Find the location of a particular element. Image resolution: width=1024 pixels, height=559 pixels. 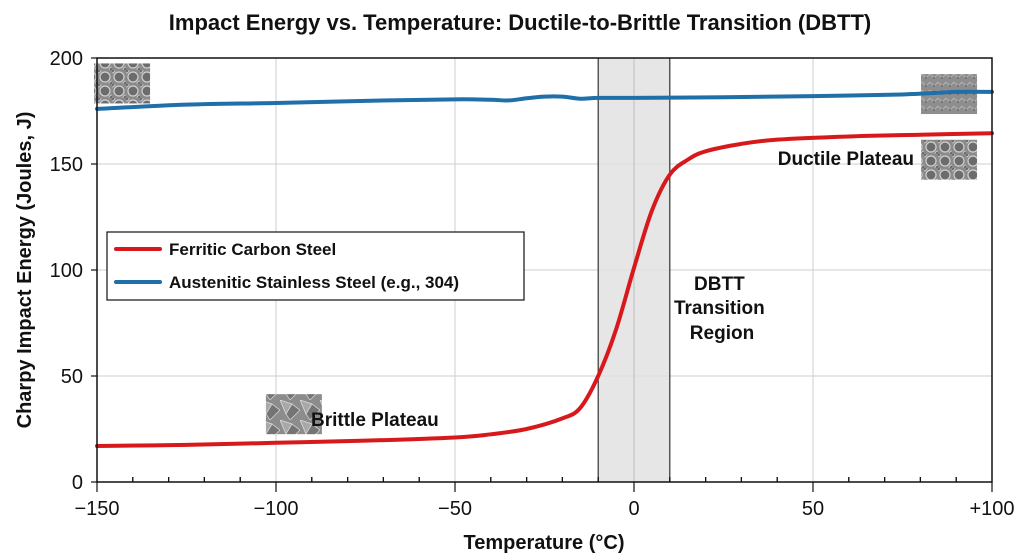

y-axis-label: Charpy Impact Energy (Joules, J) is located at coordinates (25, 270).